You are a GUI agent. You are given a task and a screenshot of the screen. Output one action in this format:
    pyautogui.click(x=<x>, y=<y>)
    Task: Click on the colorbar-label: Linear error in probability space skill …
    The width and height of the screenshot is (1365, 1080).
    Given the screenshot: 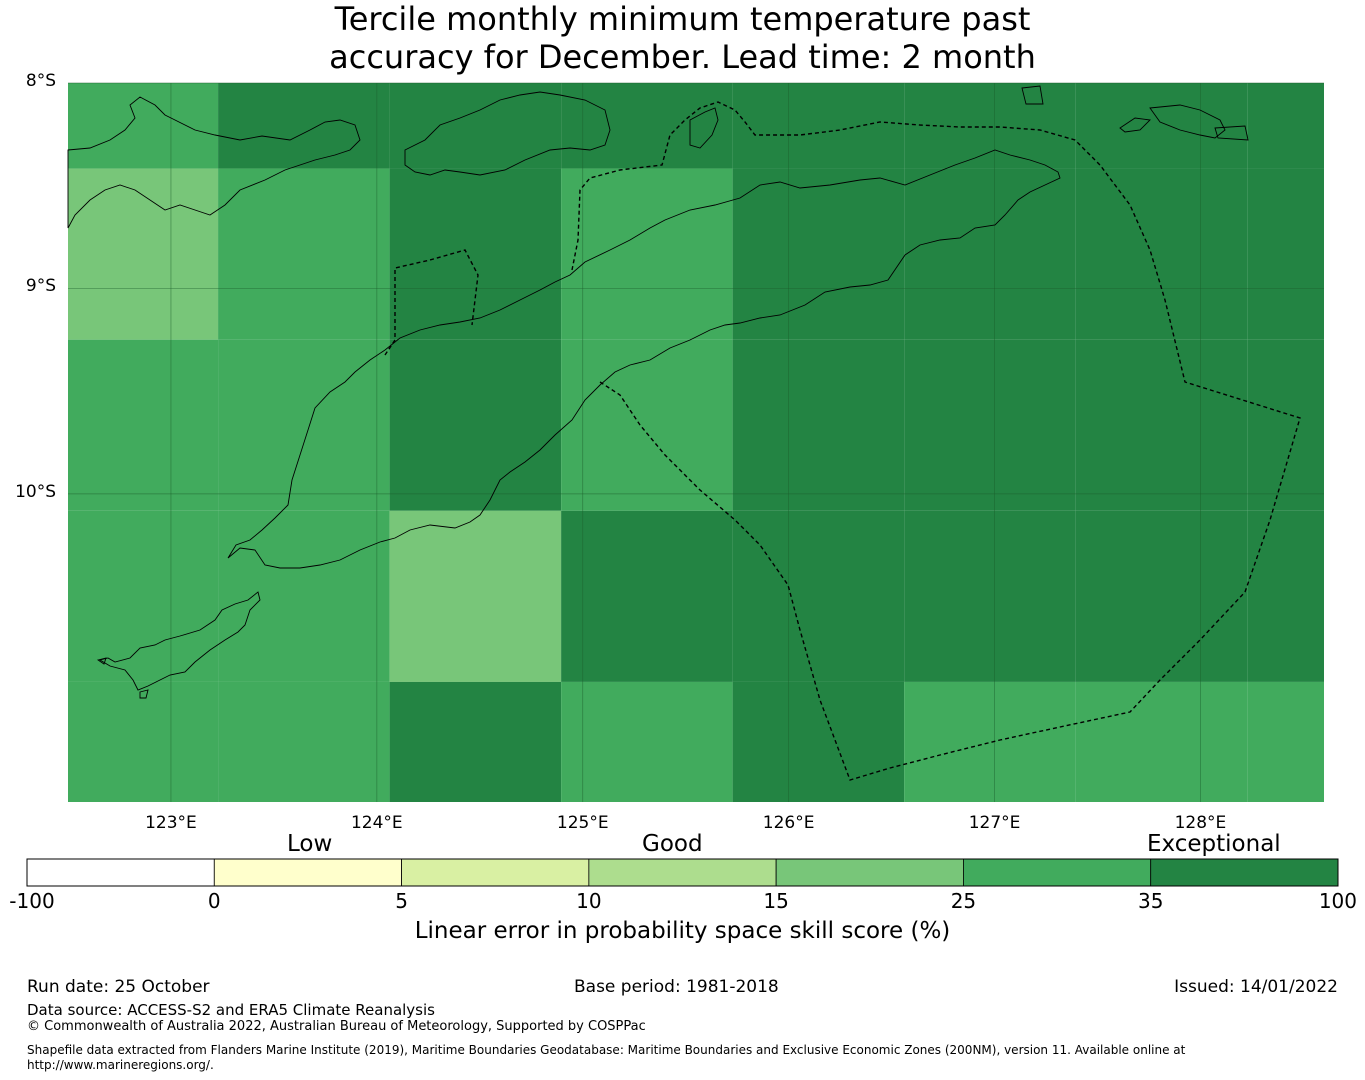 What is the action you would take?
    pyautogui.click(x=682, y=931)
    